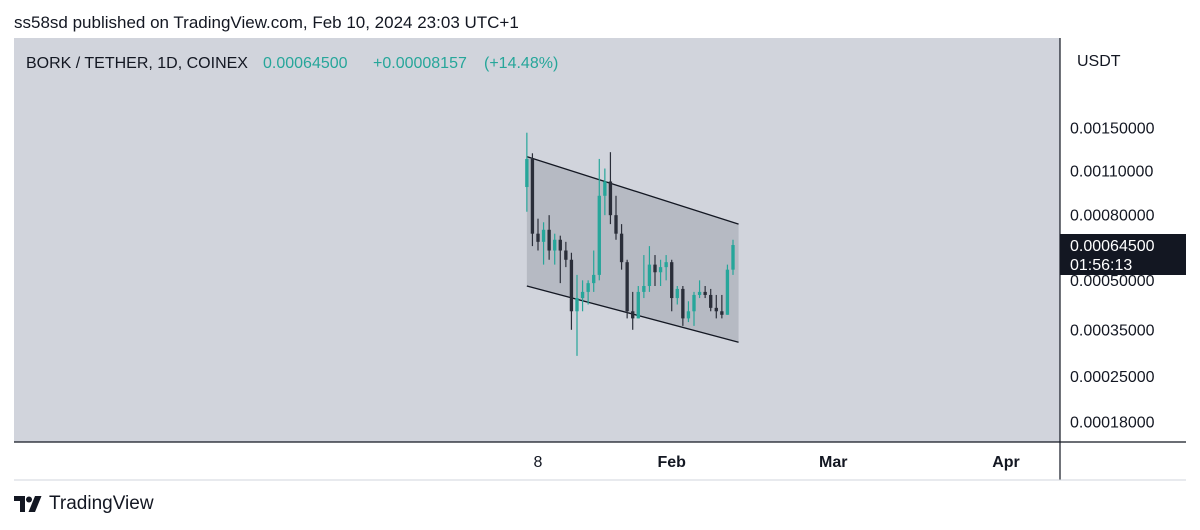 Image resolution: width=1200 pixels, height=530 pixels. What do you see at coordinates (28, 504) in the screenshot?
I see `tradingview-logo-icon` at bounding box center [28, 504].